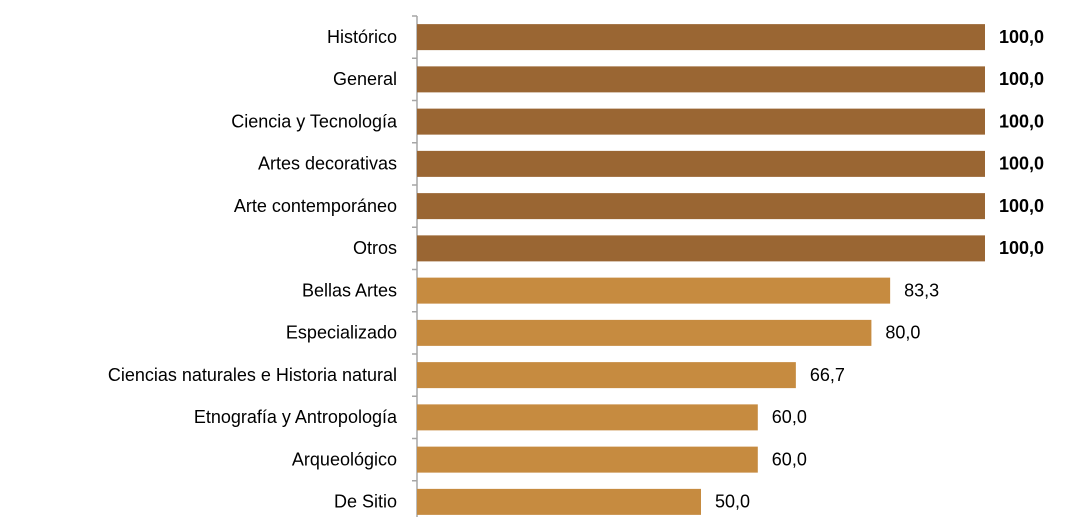  Describe the element at coordinates (341, 333) in the screenshot. I see `y-tick-label: Especializado` at that location.